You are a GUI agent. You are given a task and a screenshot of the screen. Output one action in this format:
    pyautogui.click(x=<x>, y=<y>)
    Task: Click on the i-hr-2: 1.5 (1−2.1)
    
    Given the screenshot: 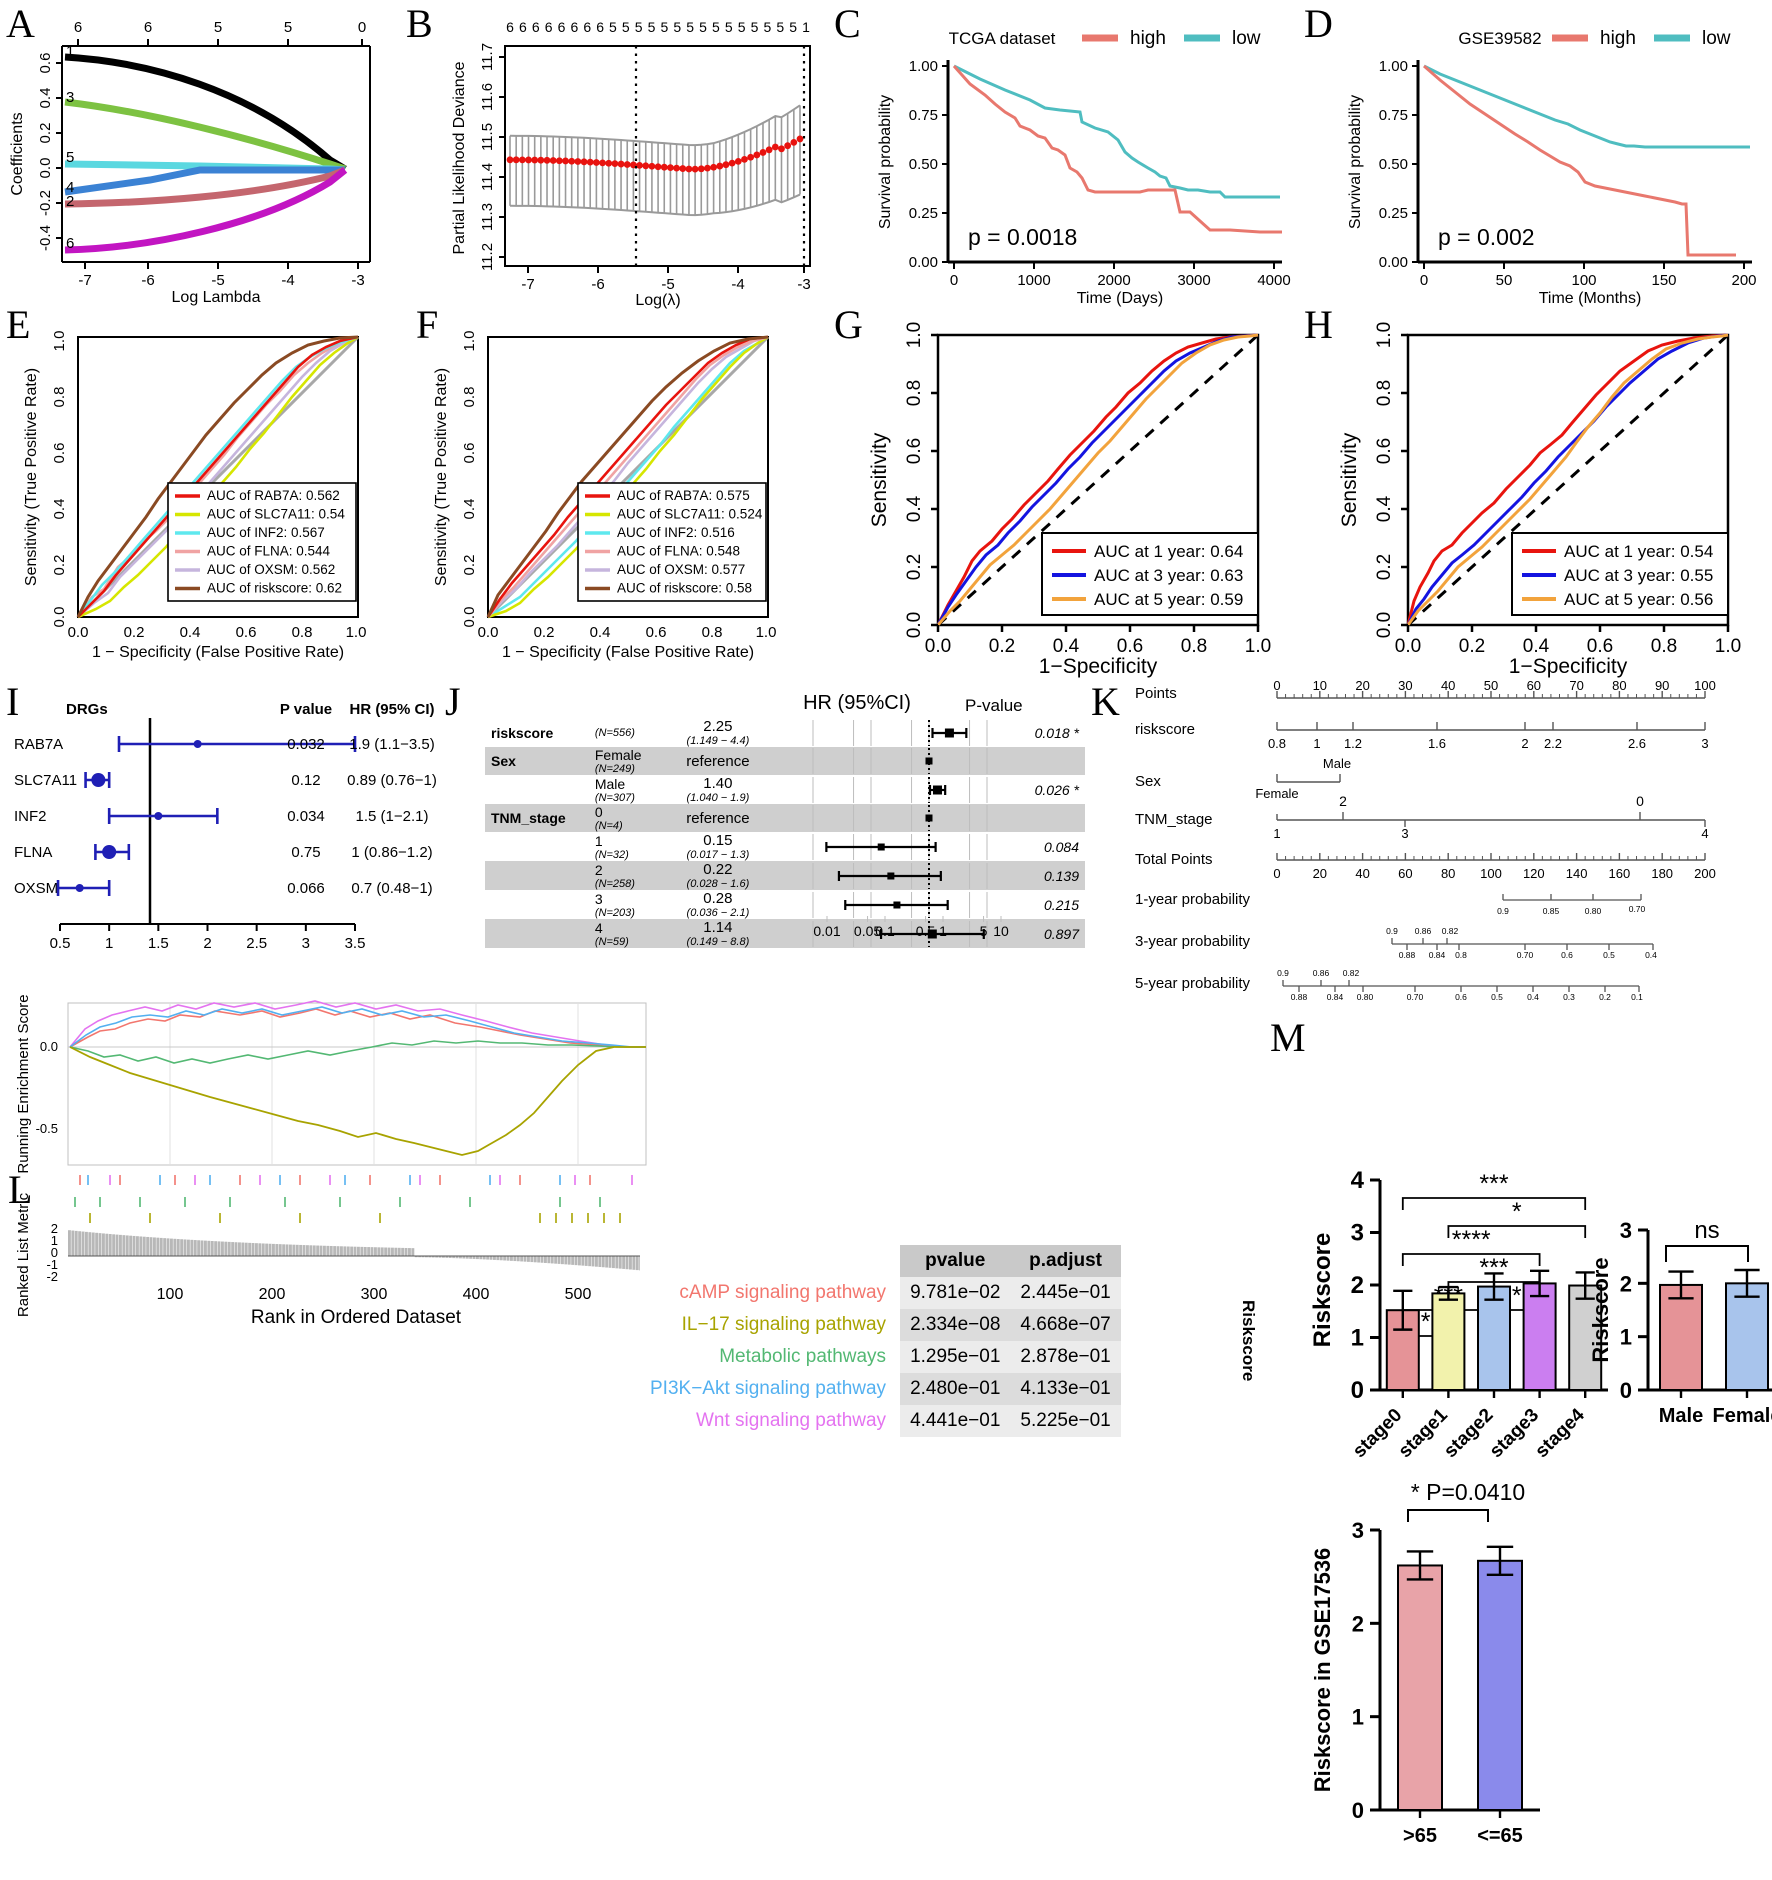 What is the action you would take?
    pyautogui.click(x=392, y=816)
    